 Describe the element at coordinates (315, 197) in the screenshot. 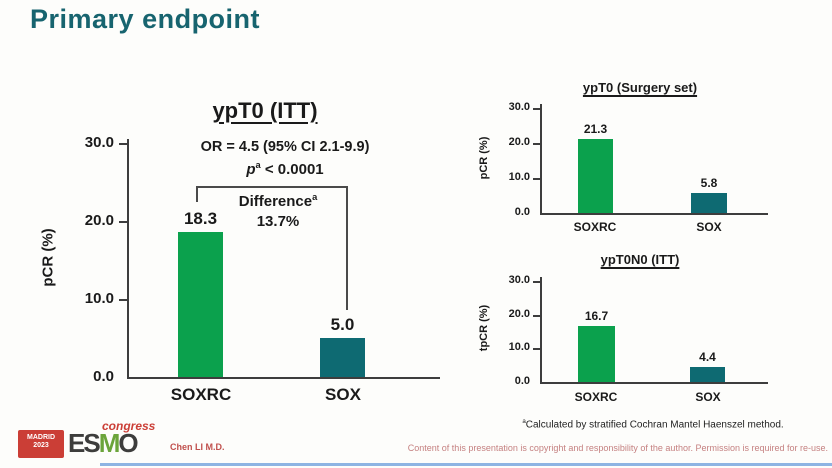

I see `difference-superscript: a` at that location.